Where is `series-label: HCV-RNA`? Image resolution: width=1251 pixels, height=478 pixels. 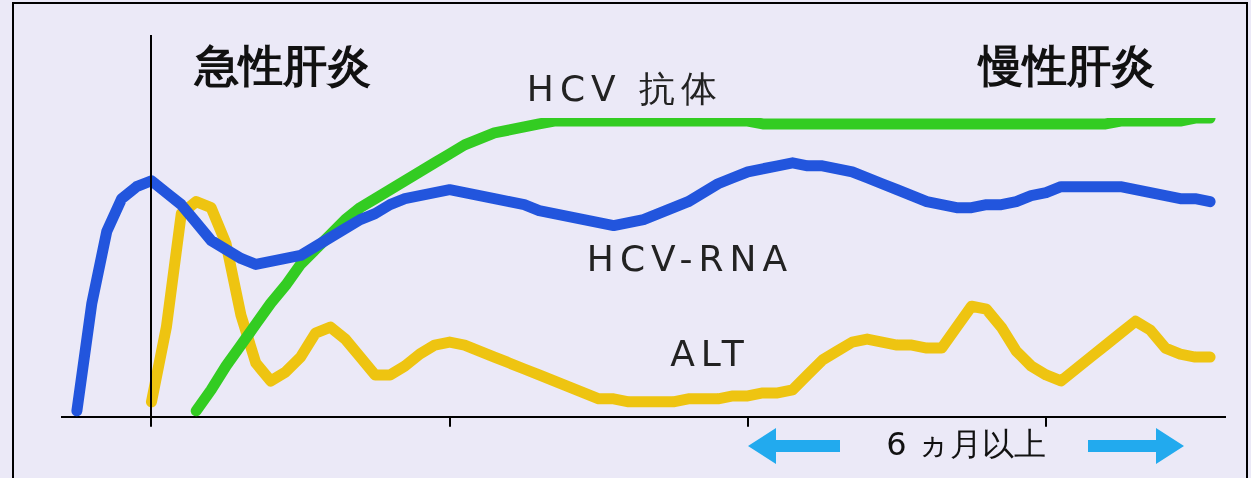 series-label: HCV-RNA is located at coordinates (690, 259).